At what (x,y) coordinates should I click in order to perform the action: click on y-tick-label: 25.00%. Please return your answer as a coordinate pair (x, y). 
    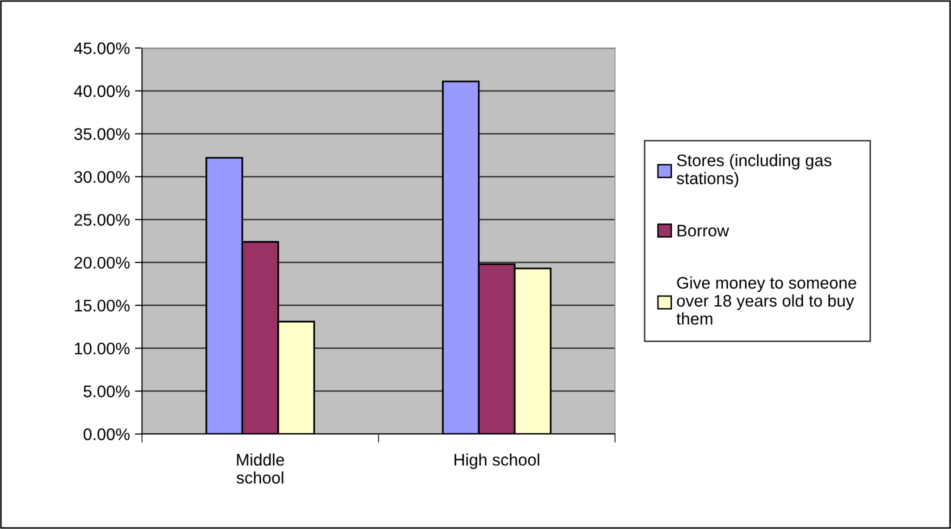
    Looking at the image, I should click on (102, 220).